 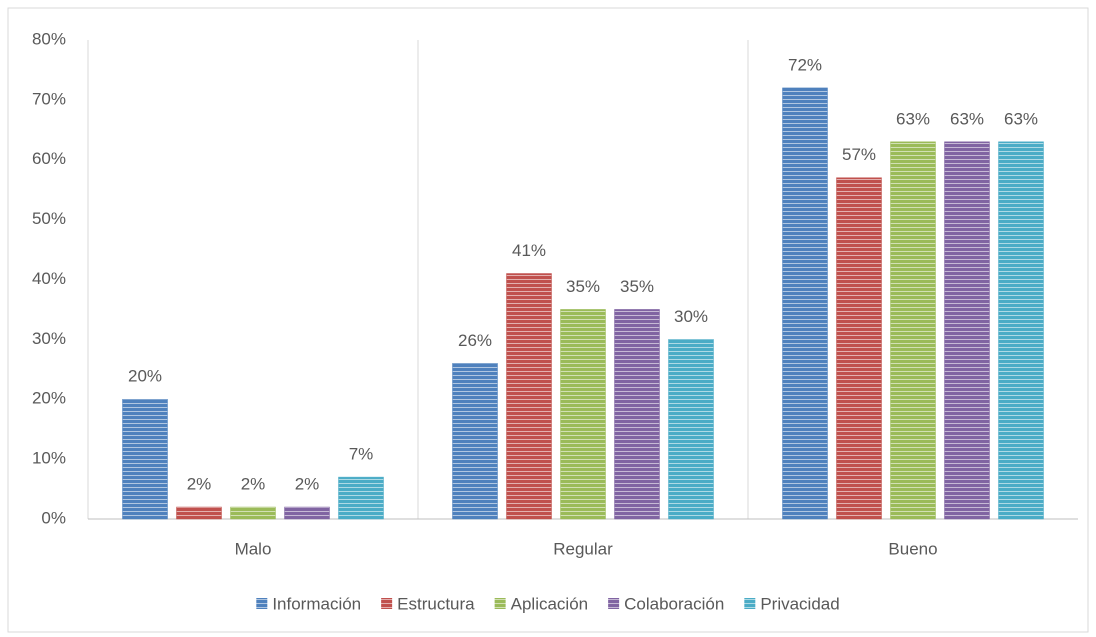 What do you see at coordinates (674, 603) in the screenshot?
I see `legend-label: Colaboración` at bounding box center [674, 603].